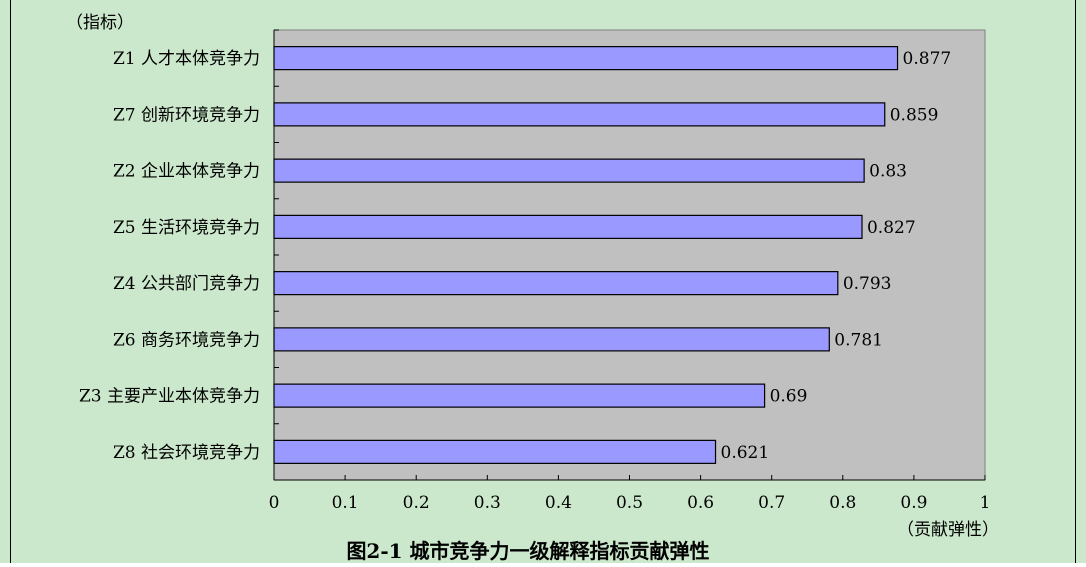  What do you see at coordinates (186, 453) in the screenshot?
I see `y-category-label: Z8 社会环境竞争力` at bounding box center [186, 453].